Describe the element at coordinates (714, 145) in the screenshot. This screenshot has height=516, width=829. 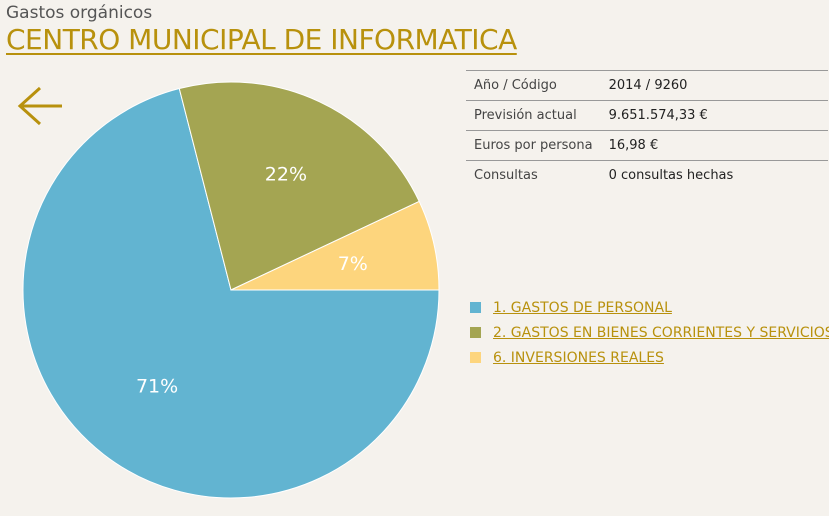
I see `info-value: 16,98 €` at that location.